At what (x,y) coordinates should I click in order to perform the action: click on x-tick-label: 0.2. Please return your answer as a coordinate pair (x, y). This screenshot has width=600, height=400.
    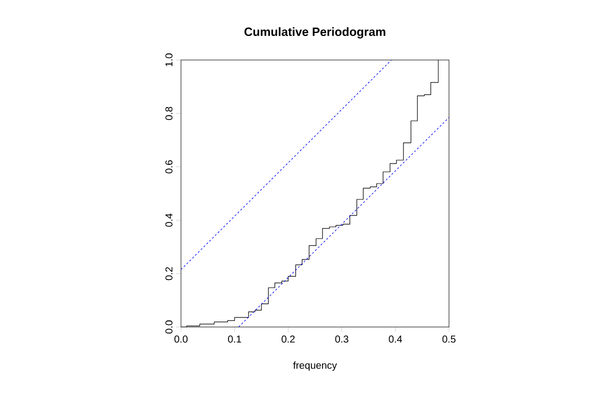
    Looking at the image, I should click on (288, 339).